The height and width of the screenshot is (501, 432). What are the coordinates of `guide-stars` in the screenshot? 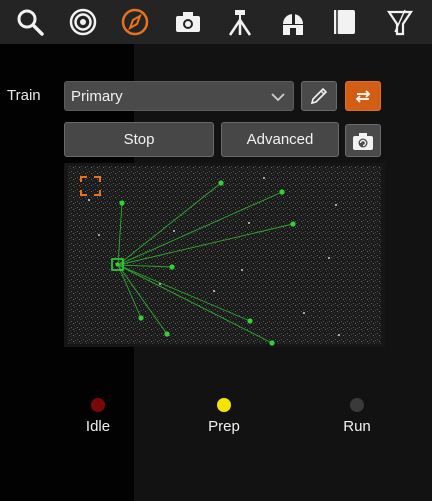 It's located at (207, 263).